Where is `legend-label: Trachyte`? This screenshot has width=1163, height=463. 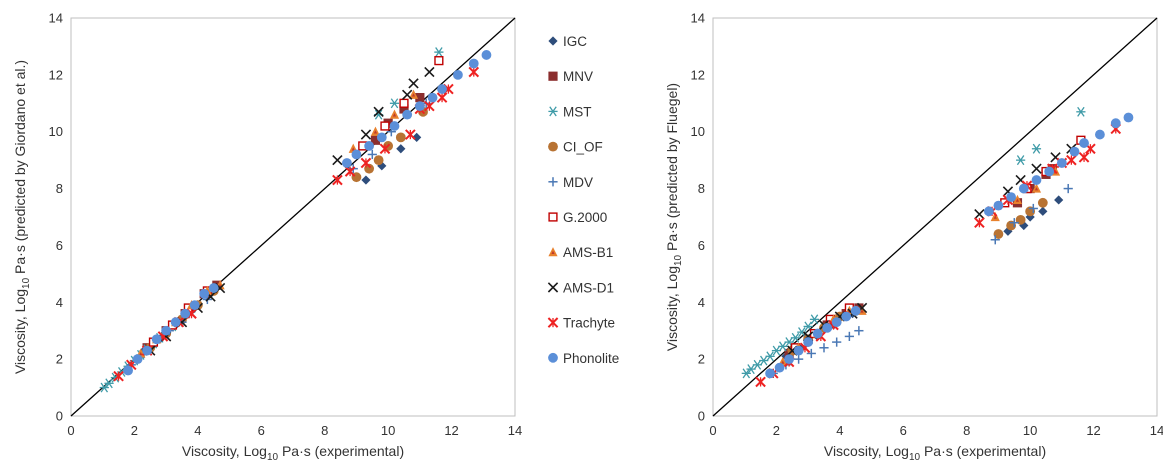 legend-label: Trachyte is located at coordinates (589, 323).